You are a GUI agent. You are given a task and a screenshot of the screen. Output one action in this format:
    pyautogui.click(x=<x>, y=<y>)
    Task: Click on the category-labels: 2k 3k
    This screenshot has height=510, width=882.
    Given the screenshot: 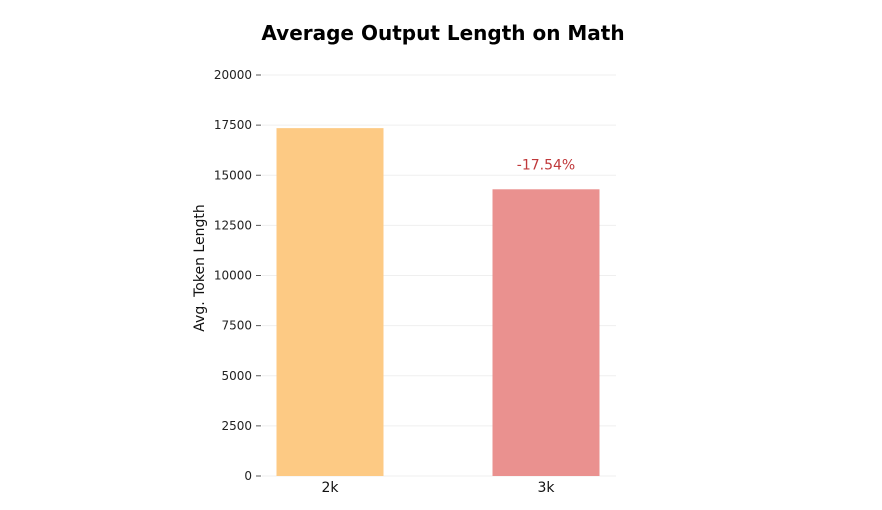 What is the action you would take?
    pyautogui.click(x=438, y=488)
    